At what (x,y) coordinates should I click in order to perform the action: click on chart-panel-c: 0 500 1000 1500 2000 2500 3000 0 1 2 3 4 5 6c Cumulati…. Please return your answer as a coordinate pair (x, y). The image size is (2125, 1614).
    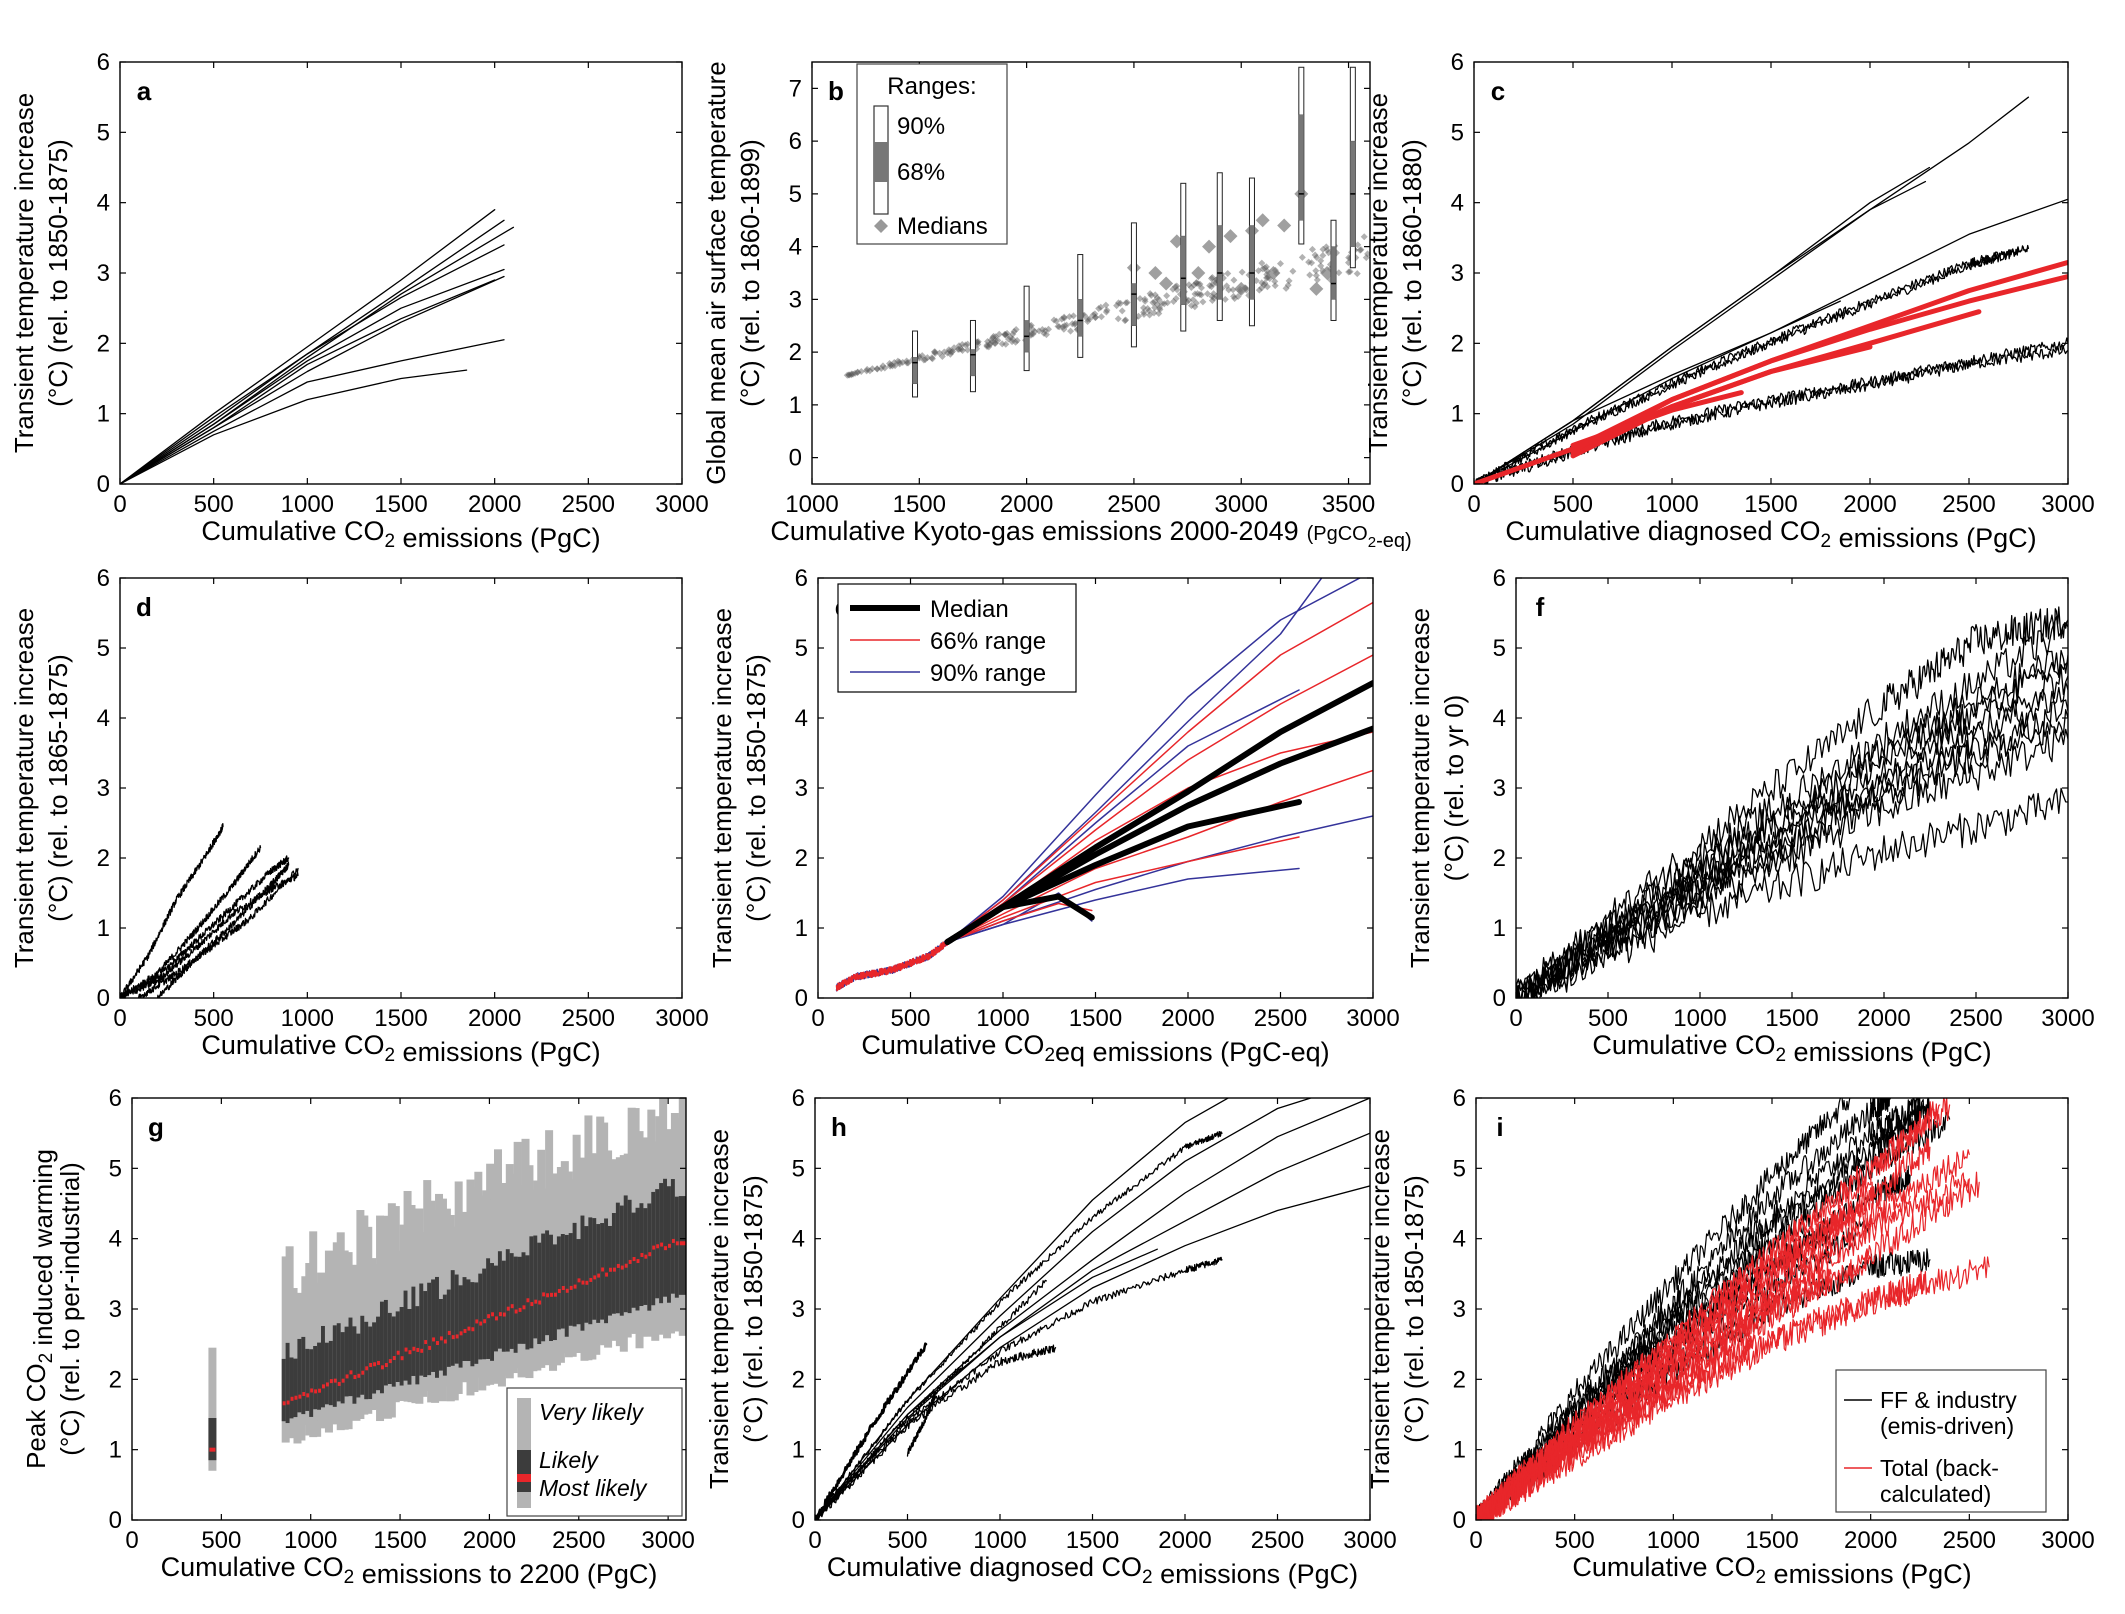
    Looking at the image, I should click on (1729, 301).